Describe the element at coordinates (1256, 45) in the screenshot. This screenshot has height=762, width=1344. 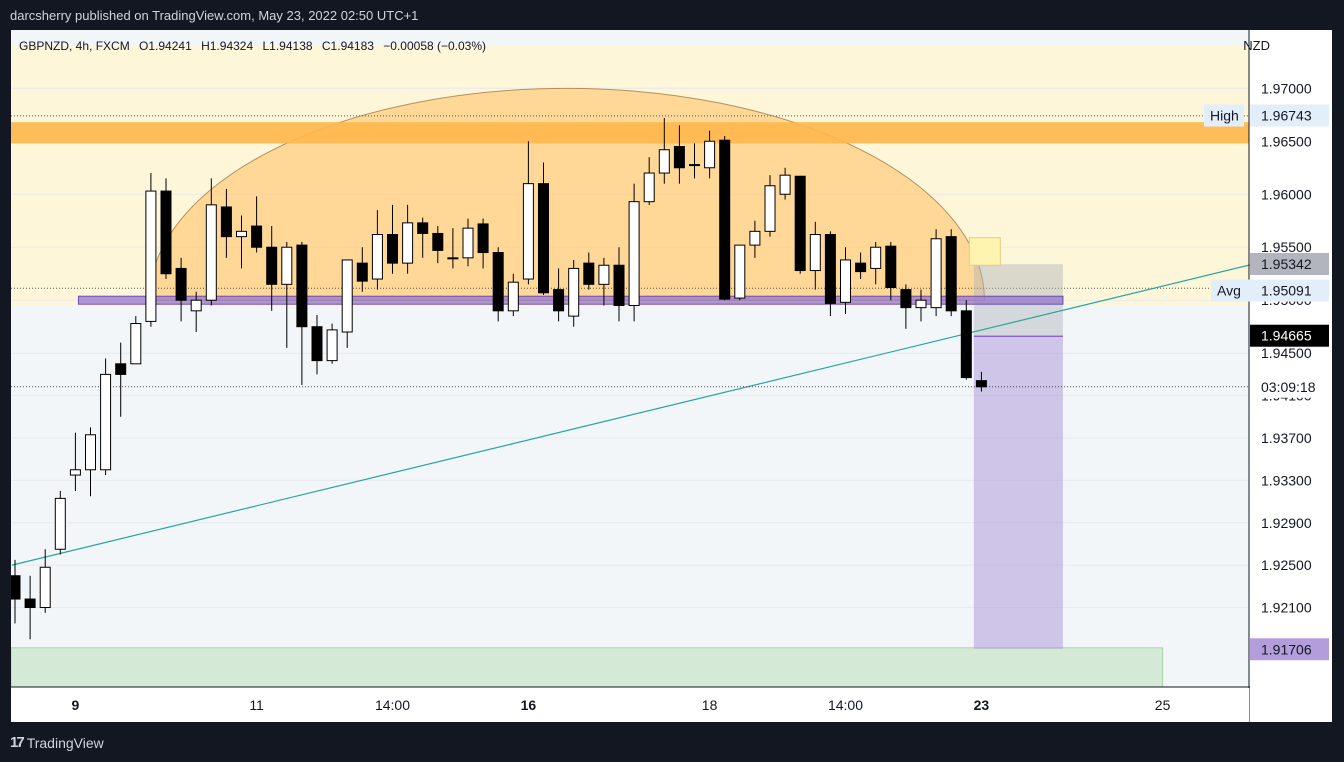
I see `currency-label: NZD` at that location.